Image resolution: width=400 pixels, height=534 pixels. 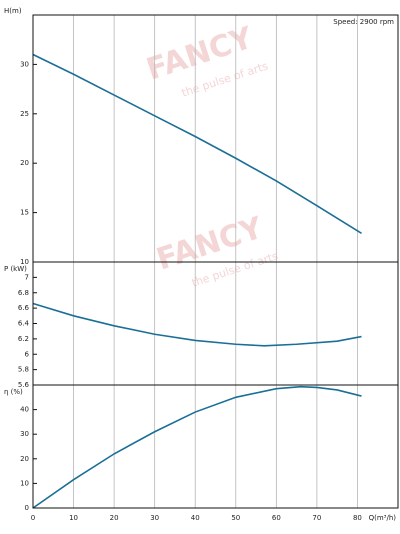 What do you see at coordinates (23, 370) in the screenshot?
I see `y-tick-label: 5.8` at bounding box center [23, 370].